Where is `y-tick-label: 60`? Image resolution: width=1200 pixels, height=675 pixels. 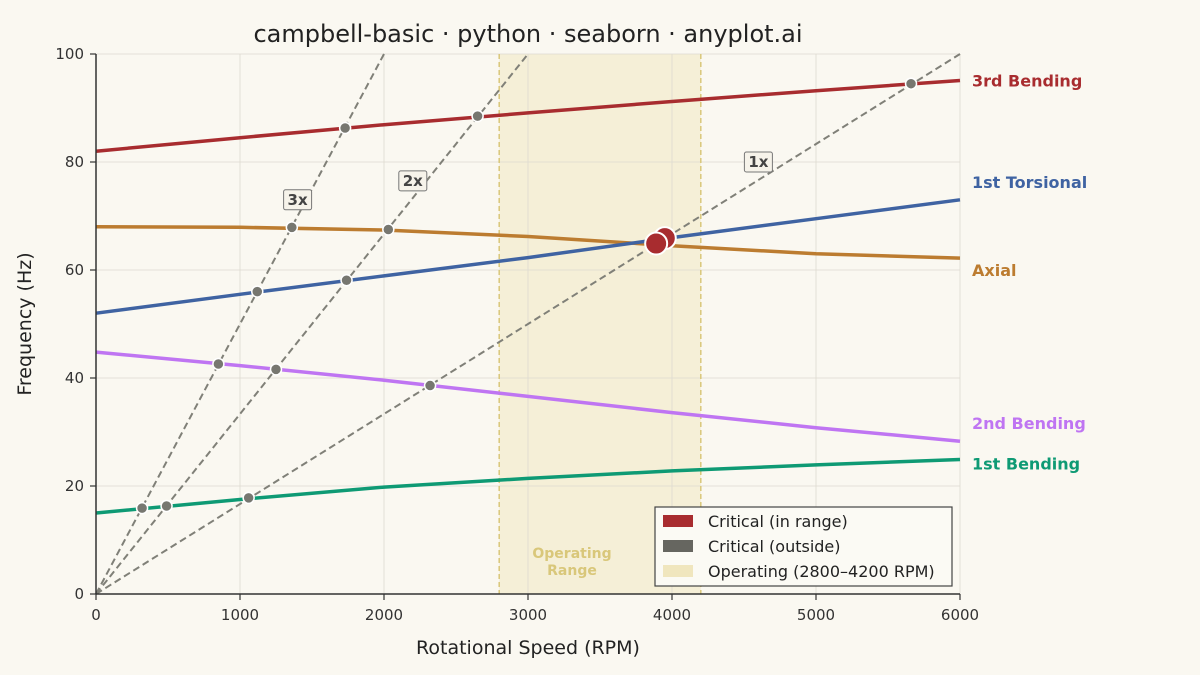 y-tick-label: 60 is located at coordinates (74, 270).